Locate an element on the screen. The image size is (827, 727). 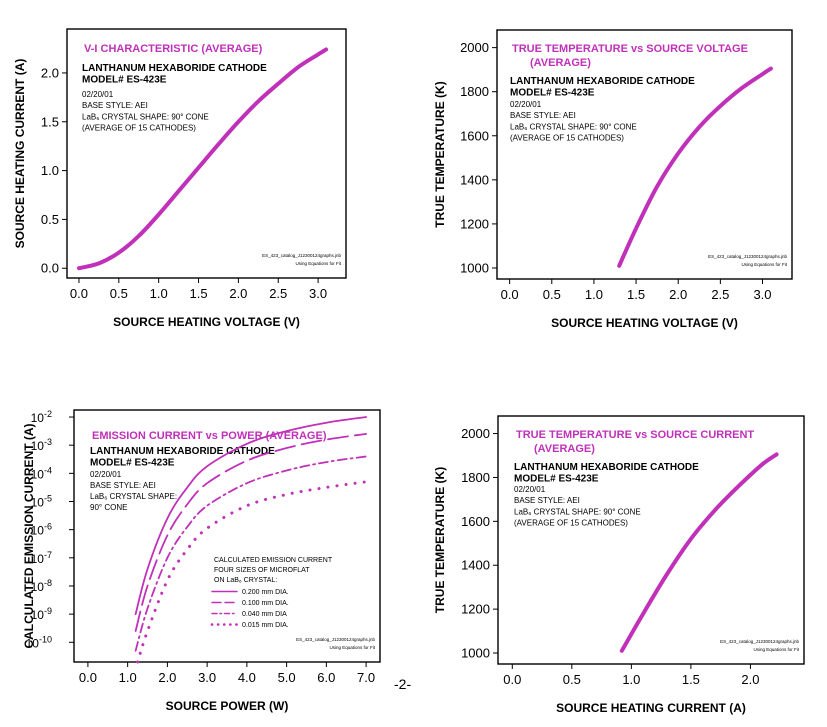
y-tick-label: 1.0 is located at coordinates (50, 170).